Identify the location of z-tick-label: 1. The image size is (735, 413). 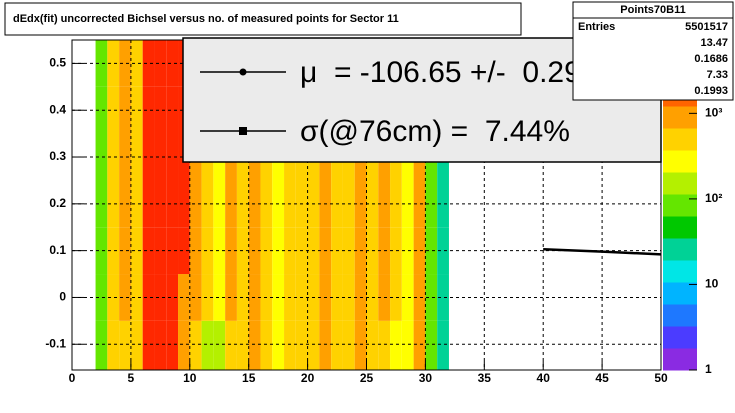
(708, 369).